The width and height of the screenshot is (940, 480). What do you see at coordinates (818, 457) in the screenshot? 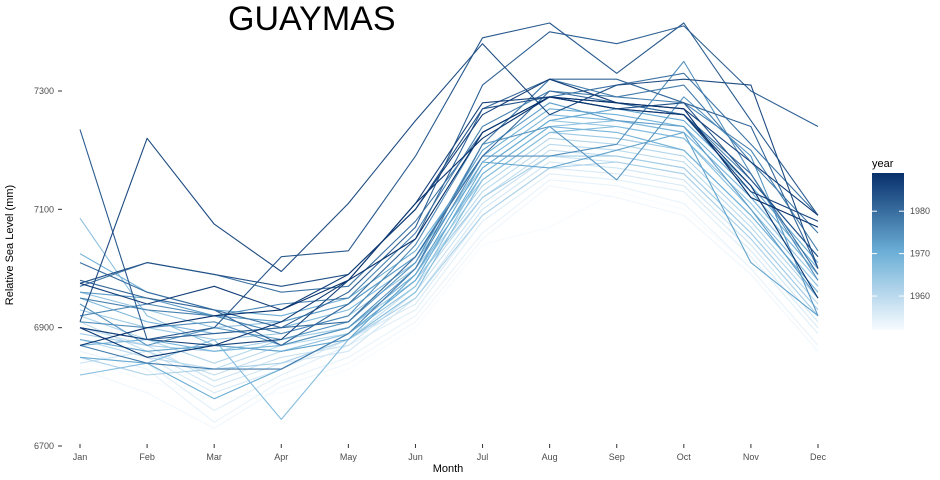
I see `x-tick-label: Dec` at bounding box center [818, 457].